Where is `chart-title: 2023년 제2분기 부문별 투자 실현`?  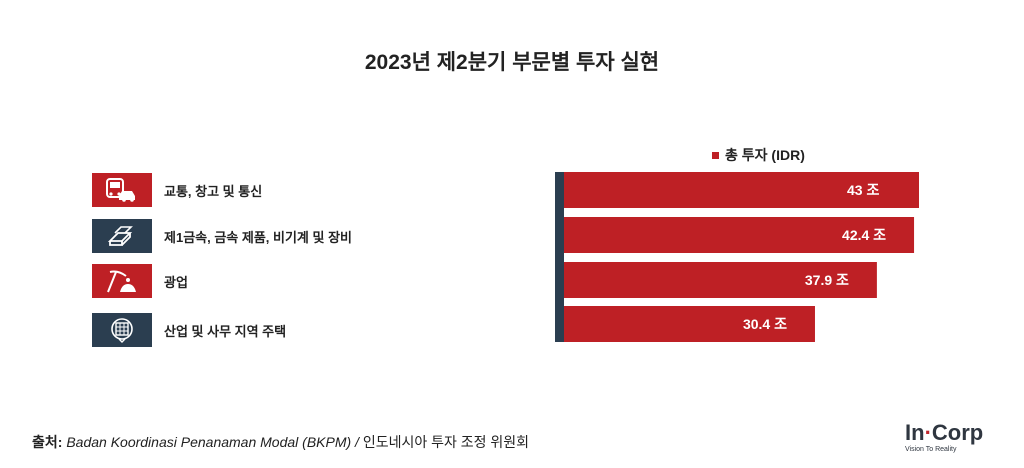 chart-title: 2023년 제2분기 부문별 투자 실현 is located at coordinates (512, 62).